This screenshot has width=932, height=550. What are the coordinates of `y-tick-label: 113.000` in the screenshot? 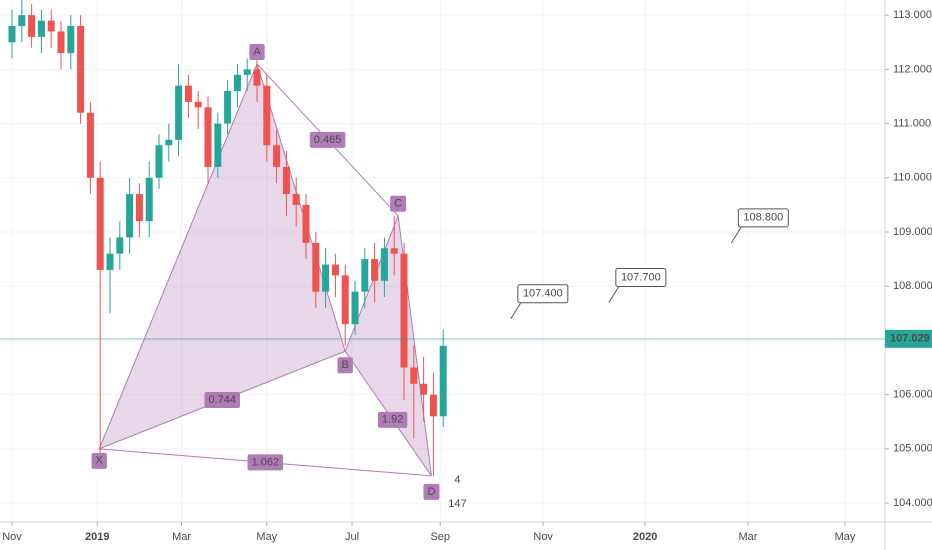 It's located at (912, 15).